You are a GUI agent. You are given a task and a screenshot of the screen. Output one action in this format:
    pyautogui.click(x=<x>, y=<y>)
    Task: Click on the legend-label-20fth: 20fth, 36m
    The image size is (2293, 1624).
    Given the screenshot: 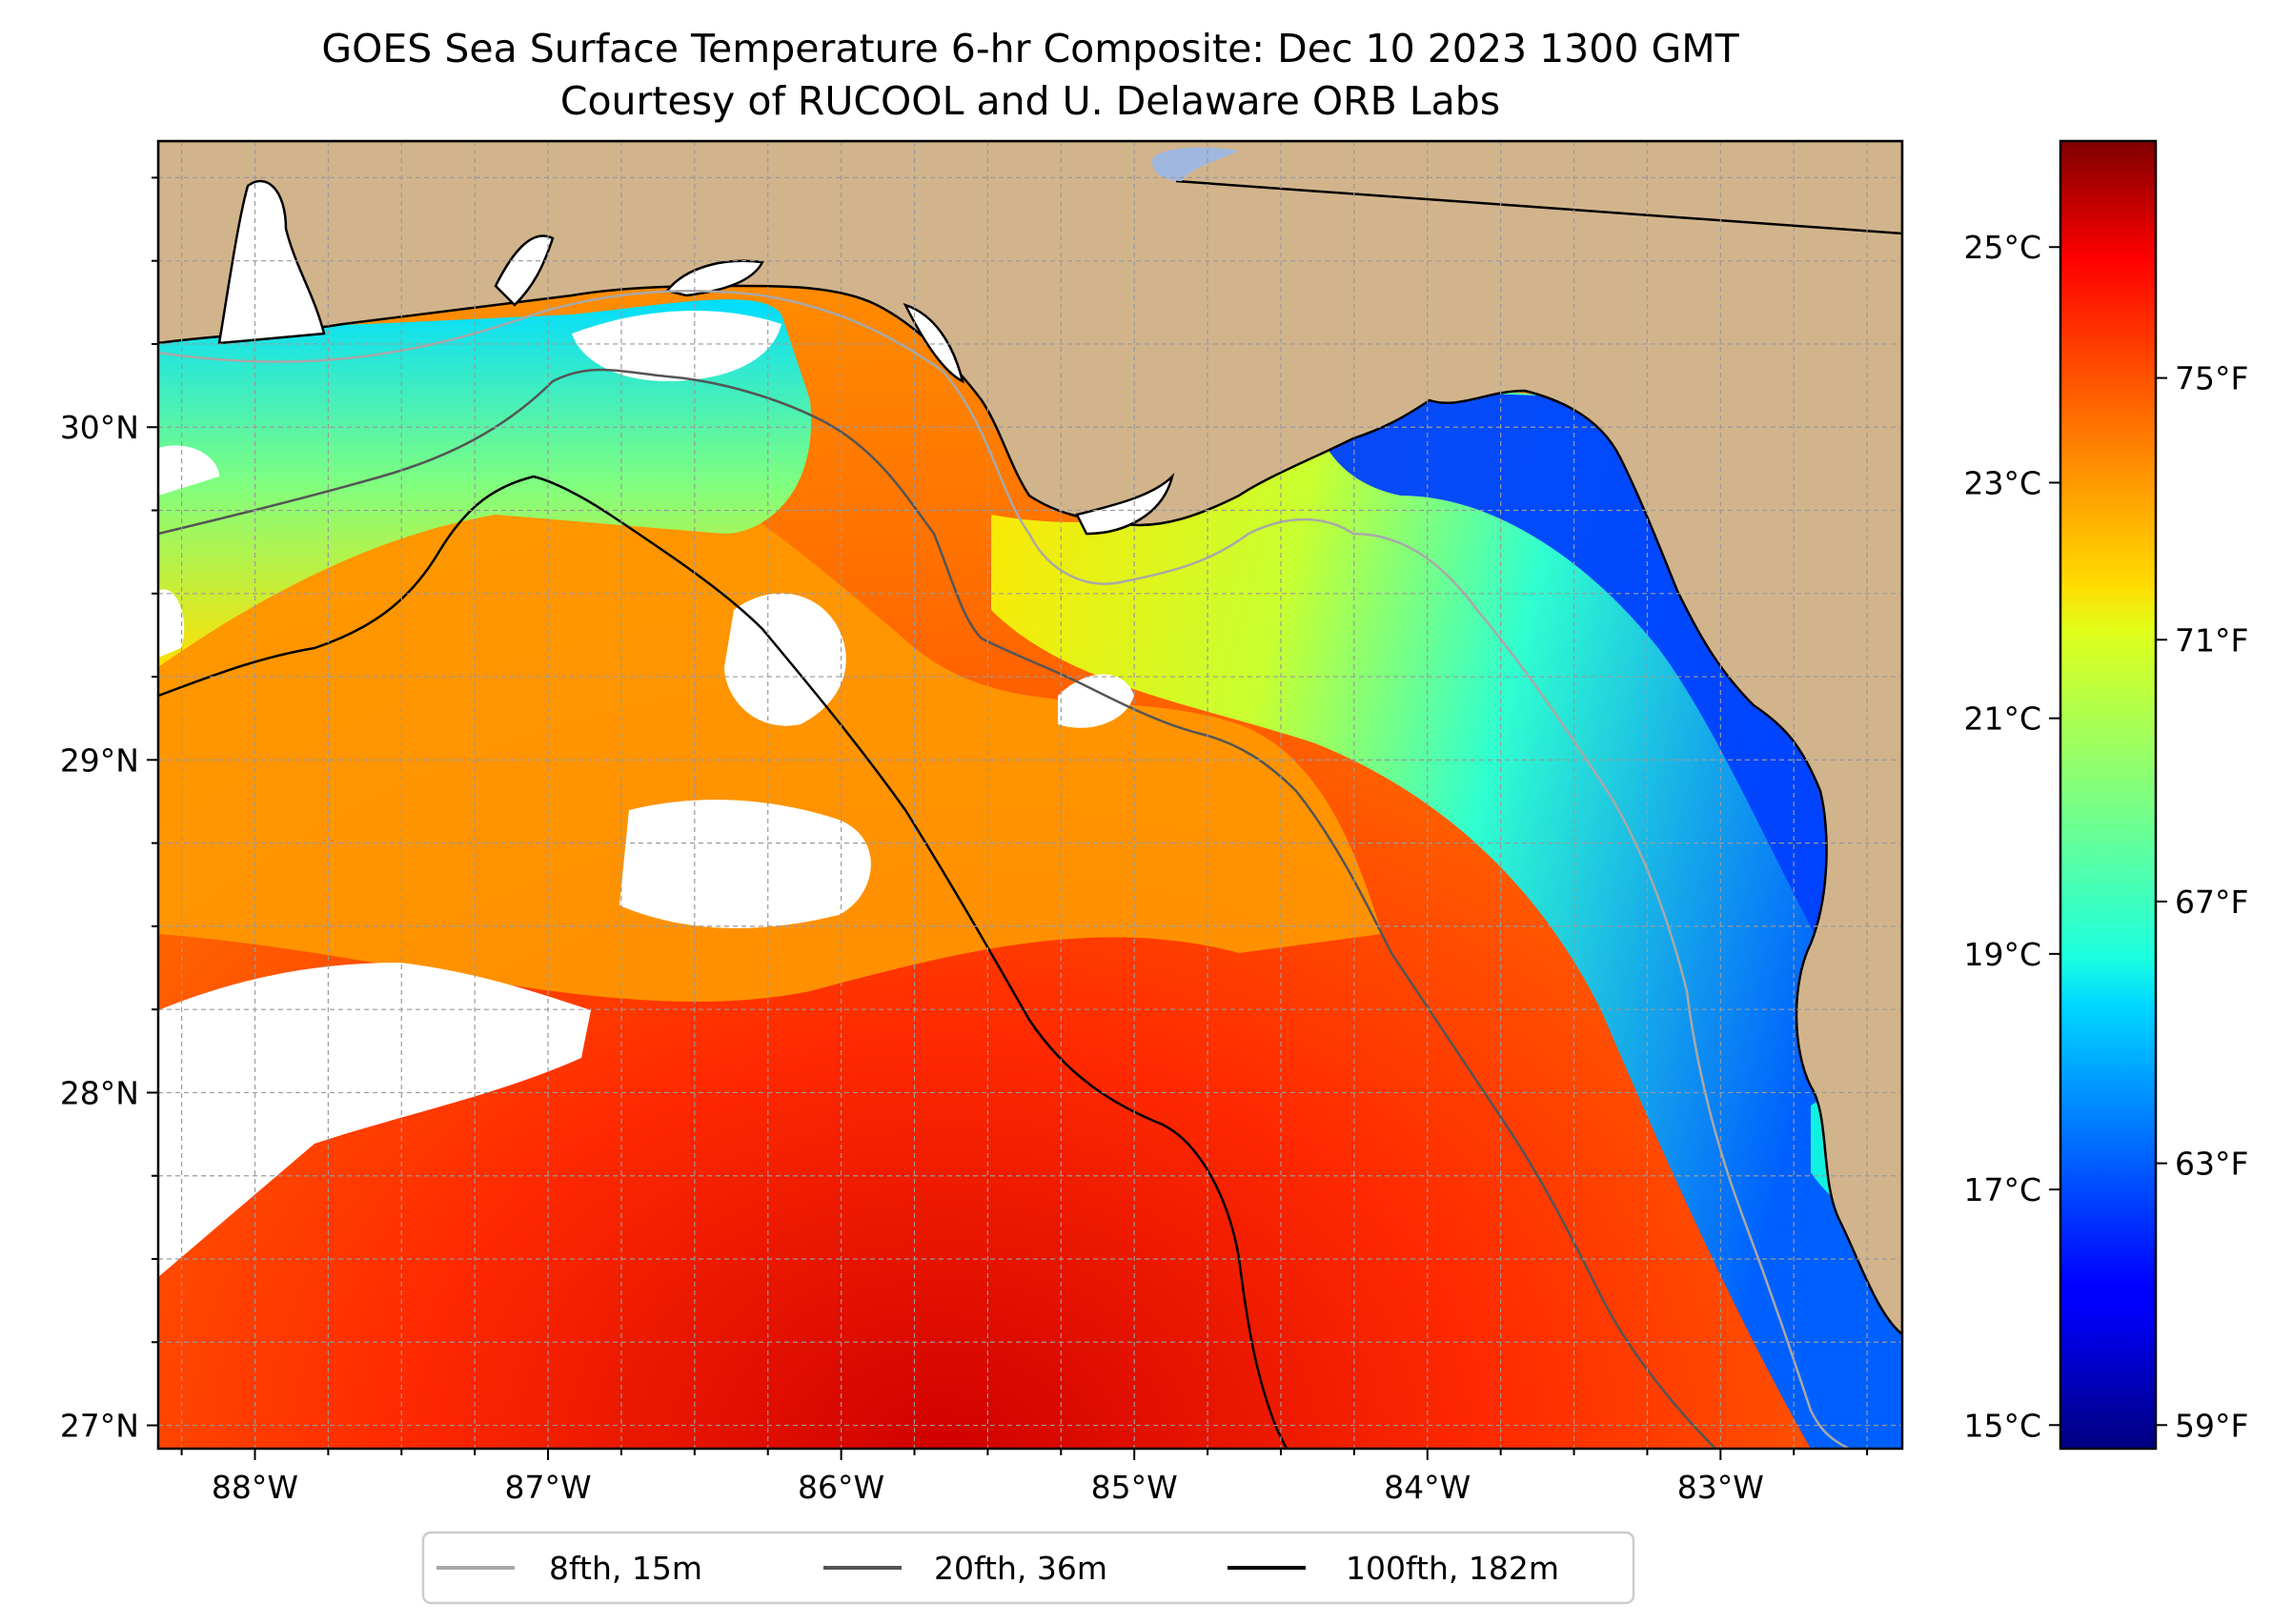 What is the action you would take?
    pyautogui.click(x=1021, y=1568)
    